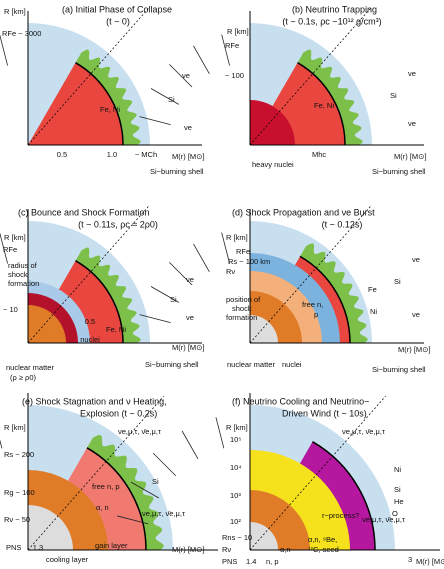  Describe the element at coordinates (38, 547) in the screenshot. I see `label: 1.3` at that location.